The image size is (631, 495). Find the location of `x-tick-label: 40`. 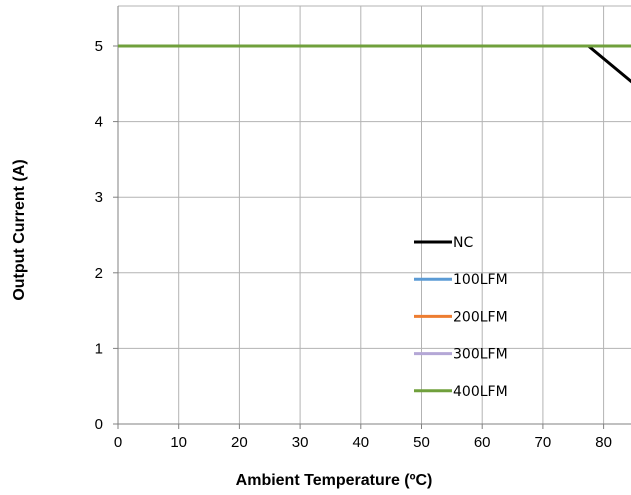

x-tick-label: 40 is located at coordinates (360, 442).